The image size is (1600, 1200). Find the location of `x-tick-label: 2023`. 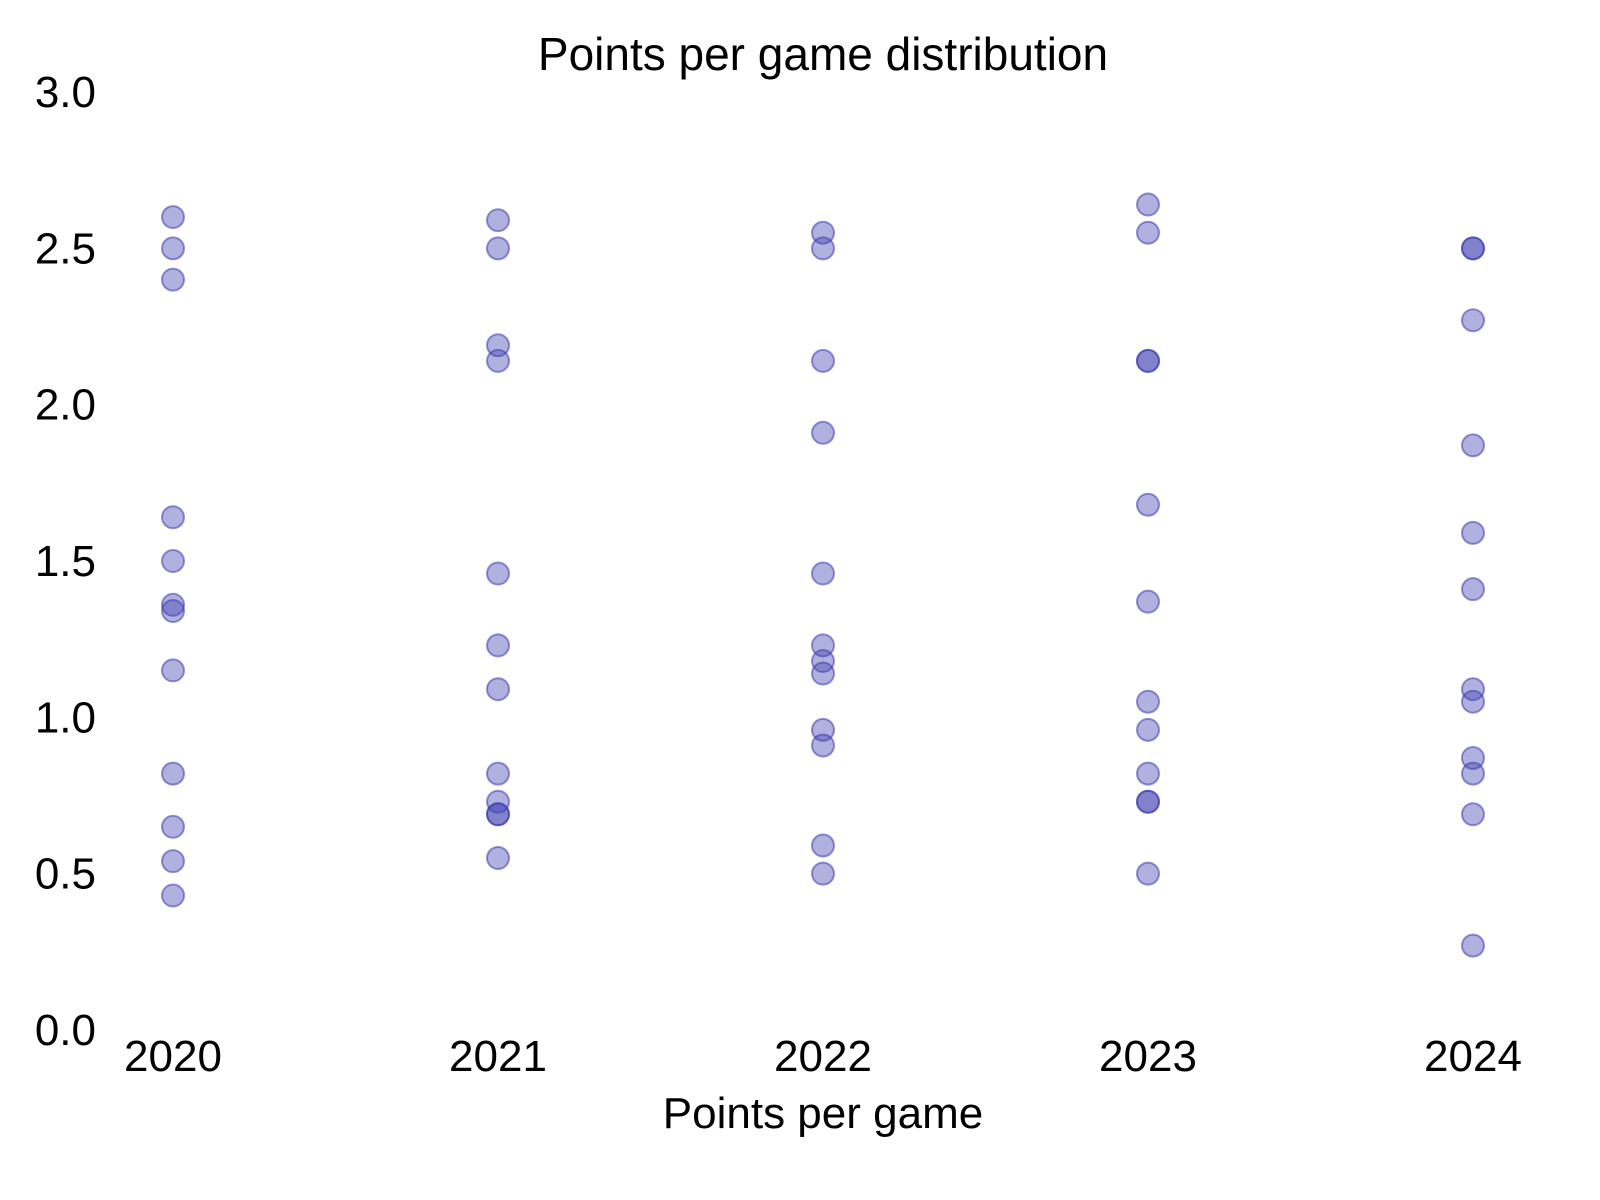

x-tick-label: 2023 is located at coordinates (1148, 1056).